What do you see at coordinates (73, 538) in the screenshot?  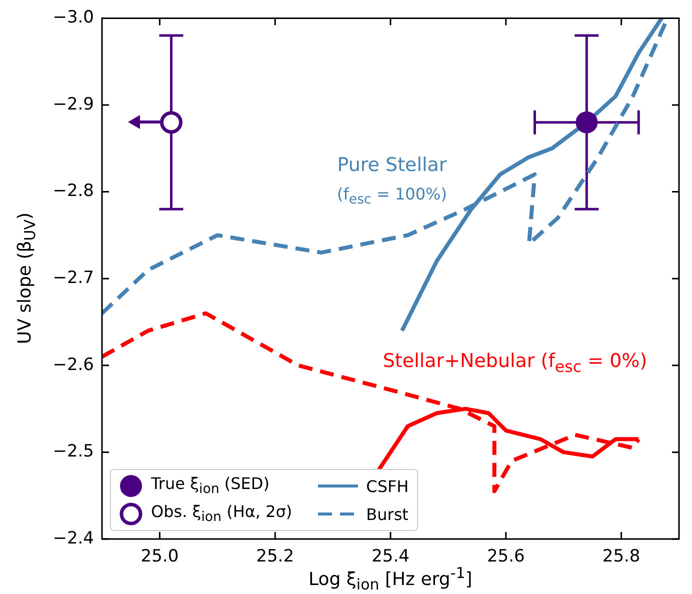 I see `y-tick-label: −2.4` at bounding box center [73, 538].